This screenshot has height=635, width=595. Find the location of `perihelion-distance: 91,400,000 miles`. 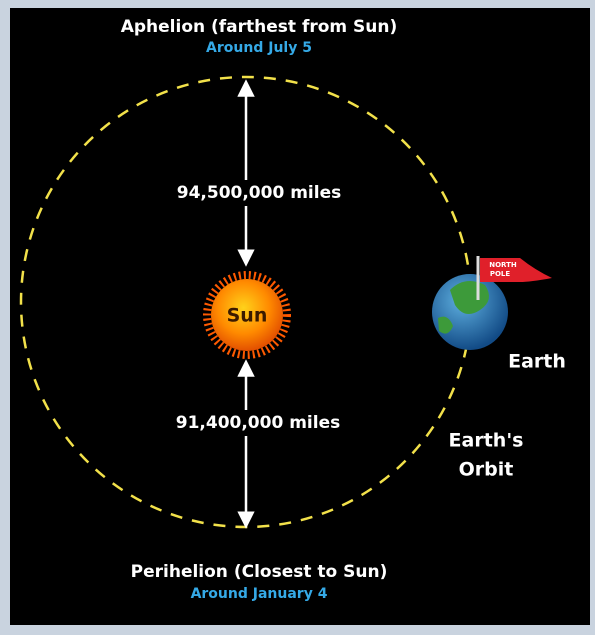

perihelion-distance: 91,400,000 miles is located at coordinates (258, 423).